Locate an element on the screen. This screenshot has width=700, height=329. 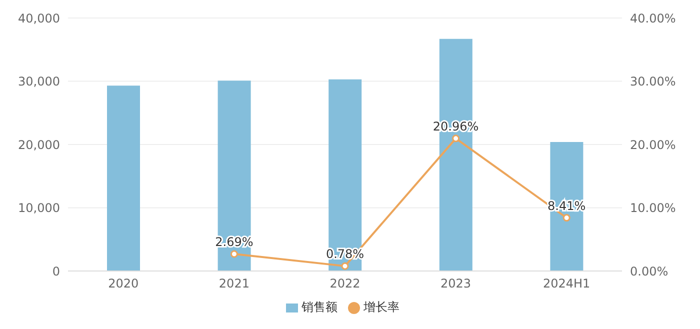
x-tick-label: 2023 is located at coordinates (456, 283).